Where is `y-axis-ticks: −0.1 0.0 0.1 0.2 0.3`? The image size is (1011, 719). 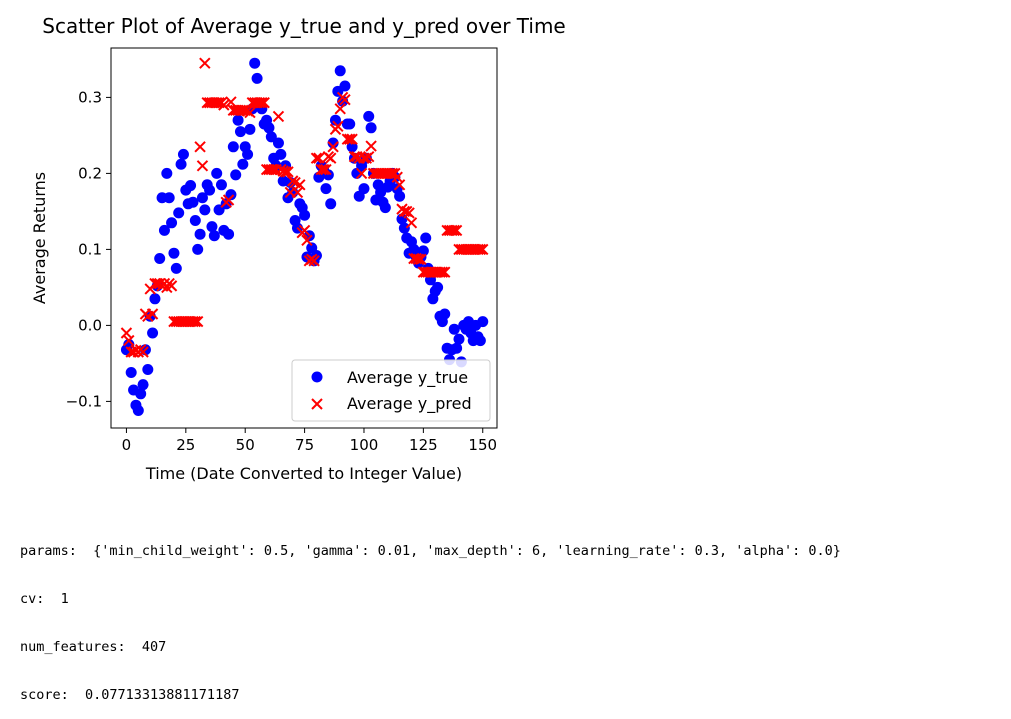 y-axis-ticks: −0.1 0.0 0.1 0.2 0.3 is located at coordinates (88, 249).